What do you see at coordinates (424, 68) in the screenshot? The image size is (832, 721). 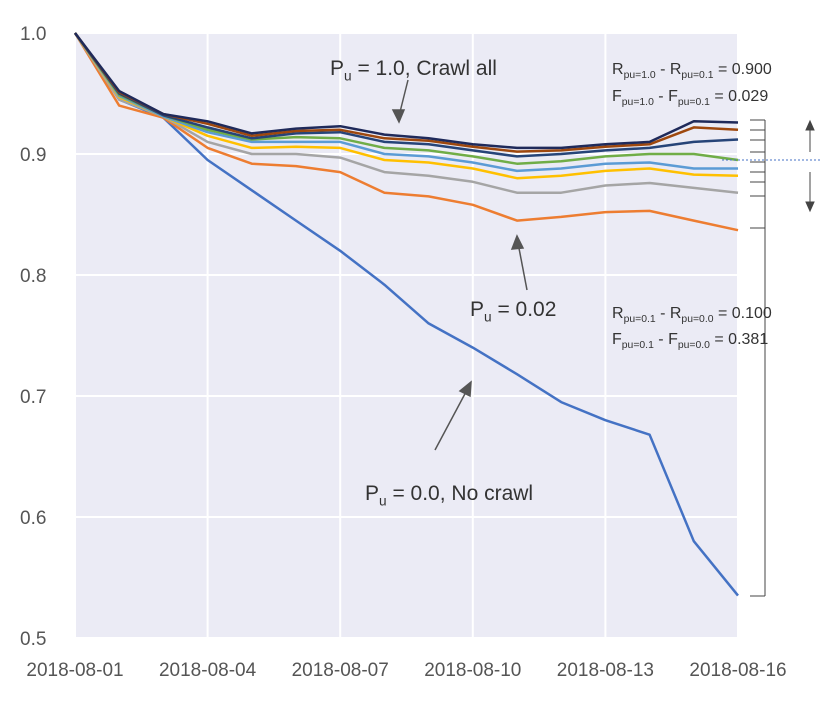 I see `annotation-part: = 1.0, Crawl all` at bounding box center [424, 68].